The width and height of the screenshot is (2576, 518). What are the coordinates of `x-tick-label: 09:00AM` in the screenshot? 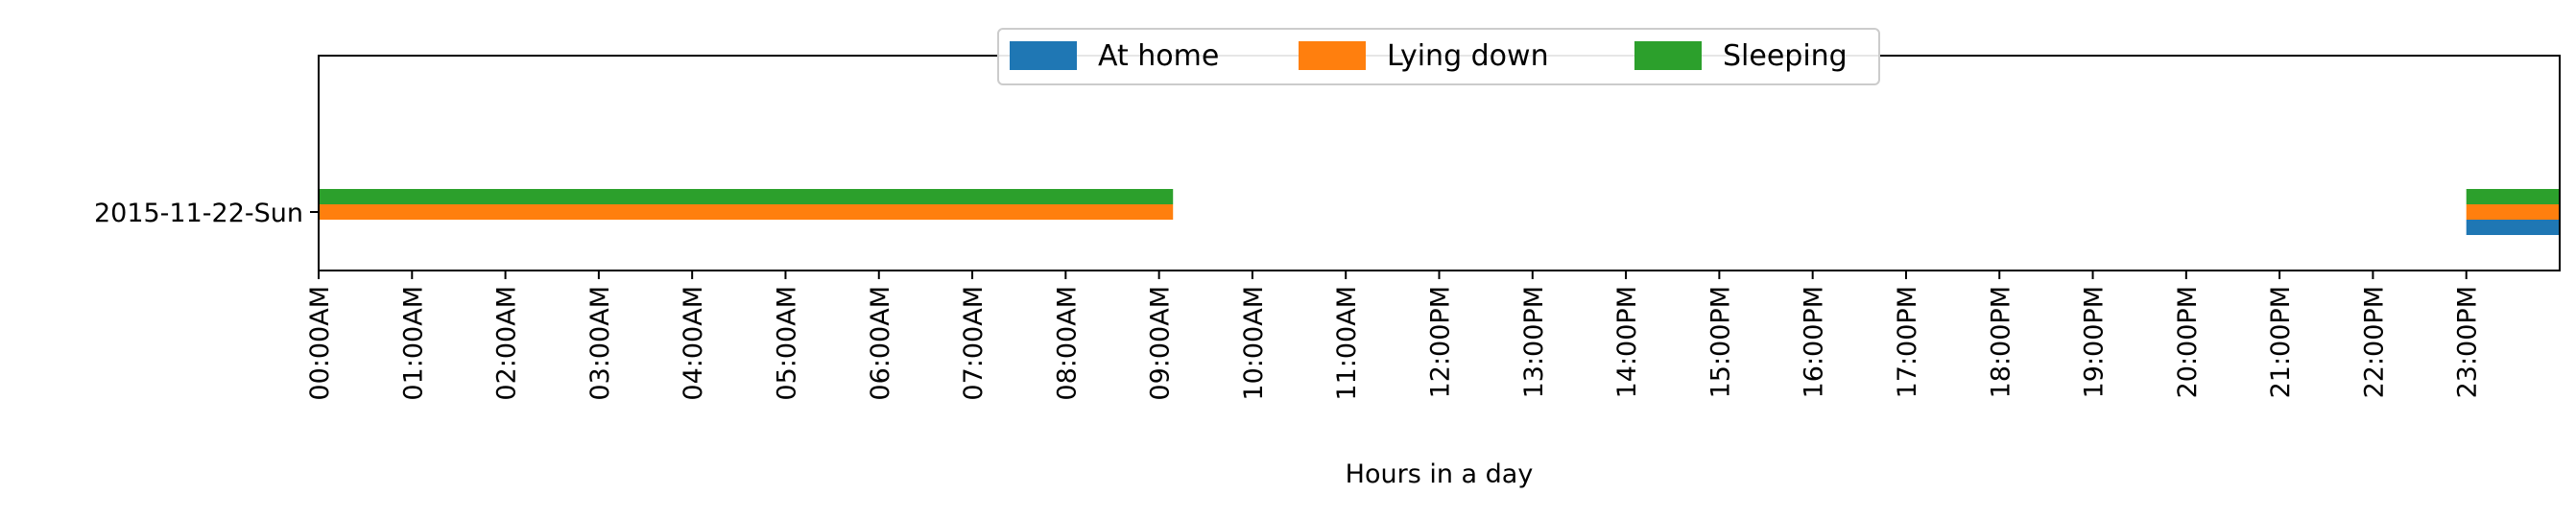 It's located at (1161, 343).